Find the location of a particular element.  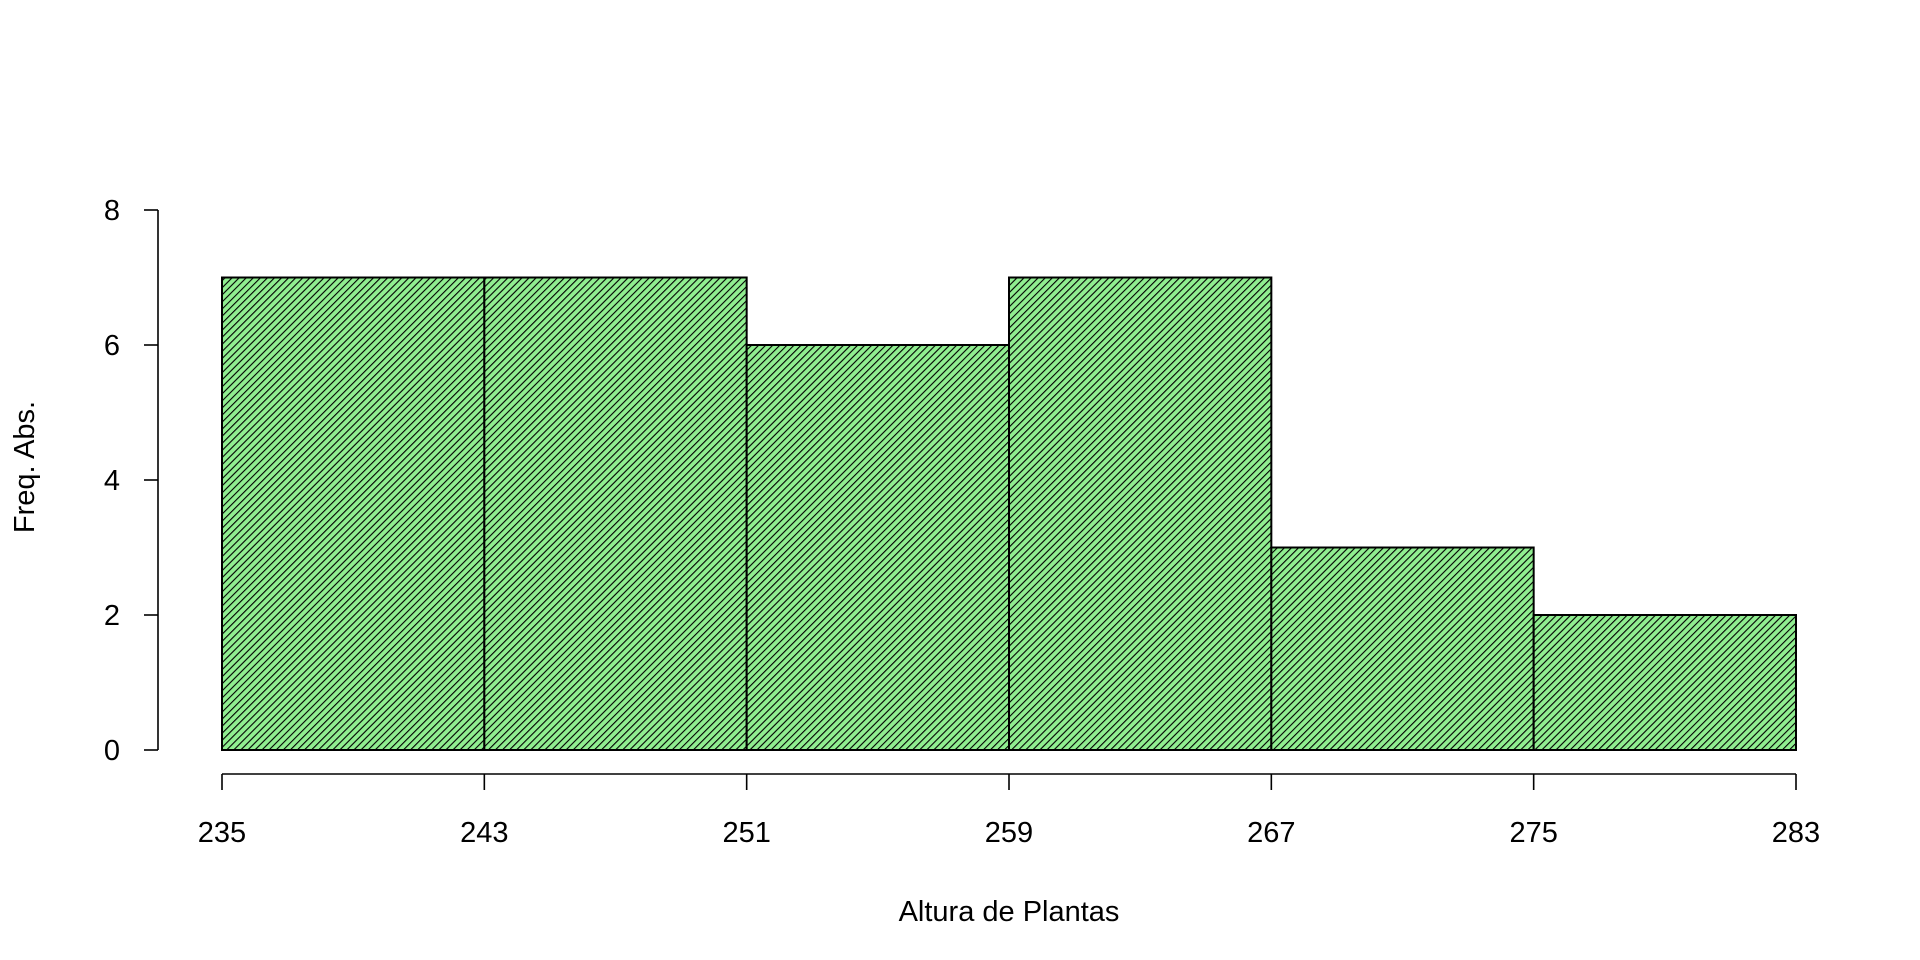

y-tick-label: 8 is located at coordinates (112, 211).